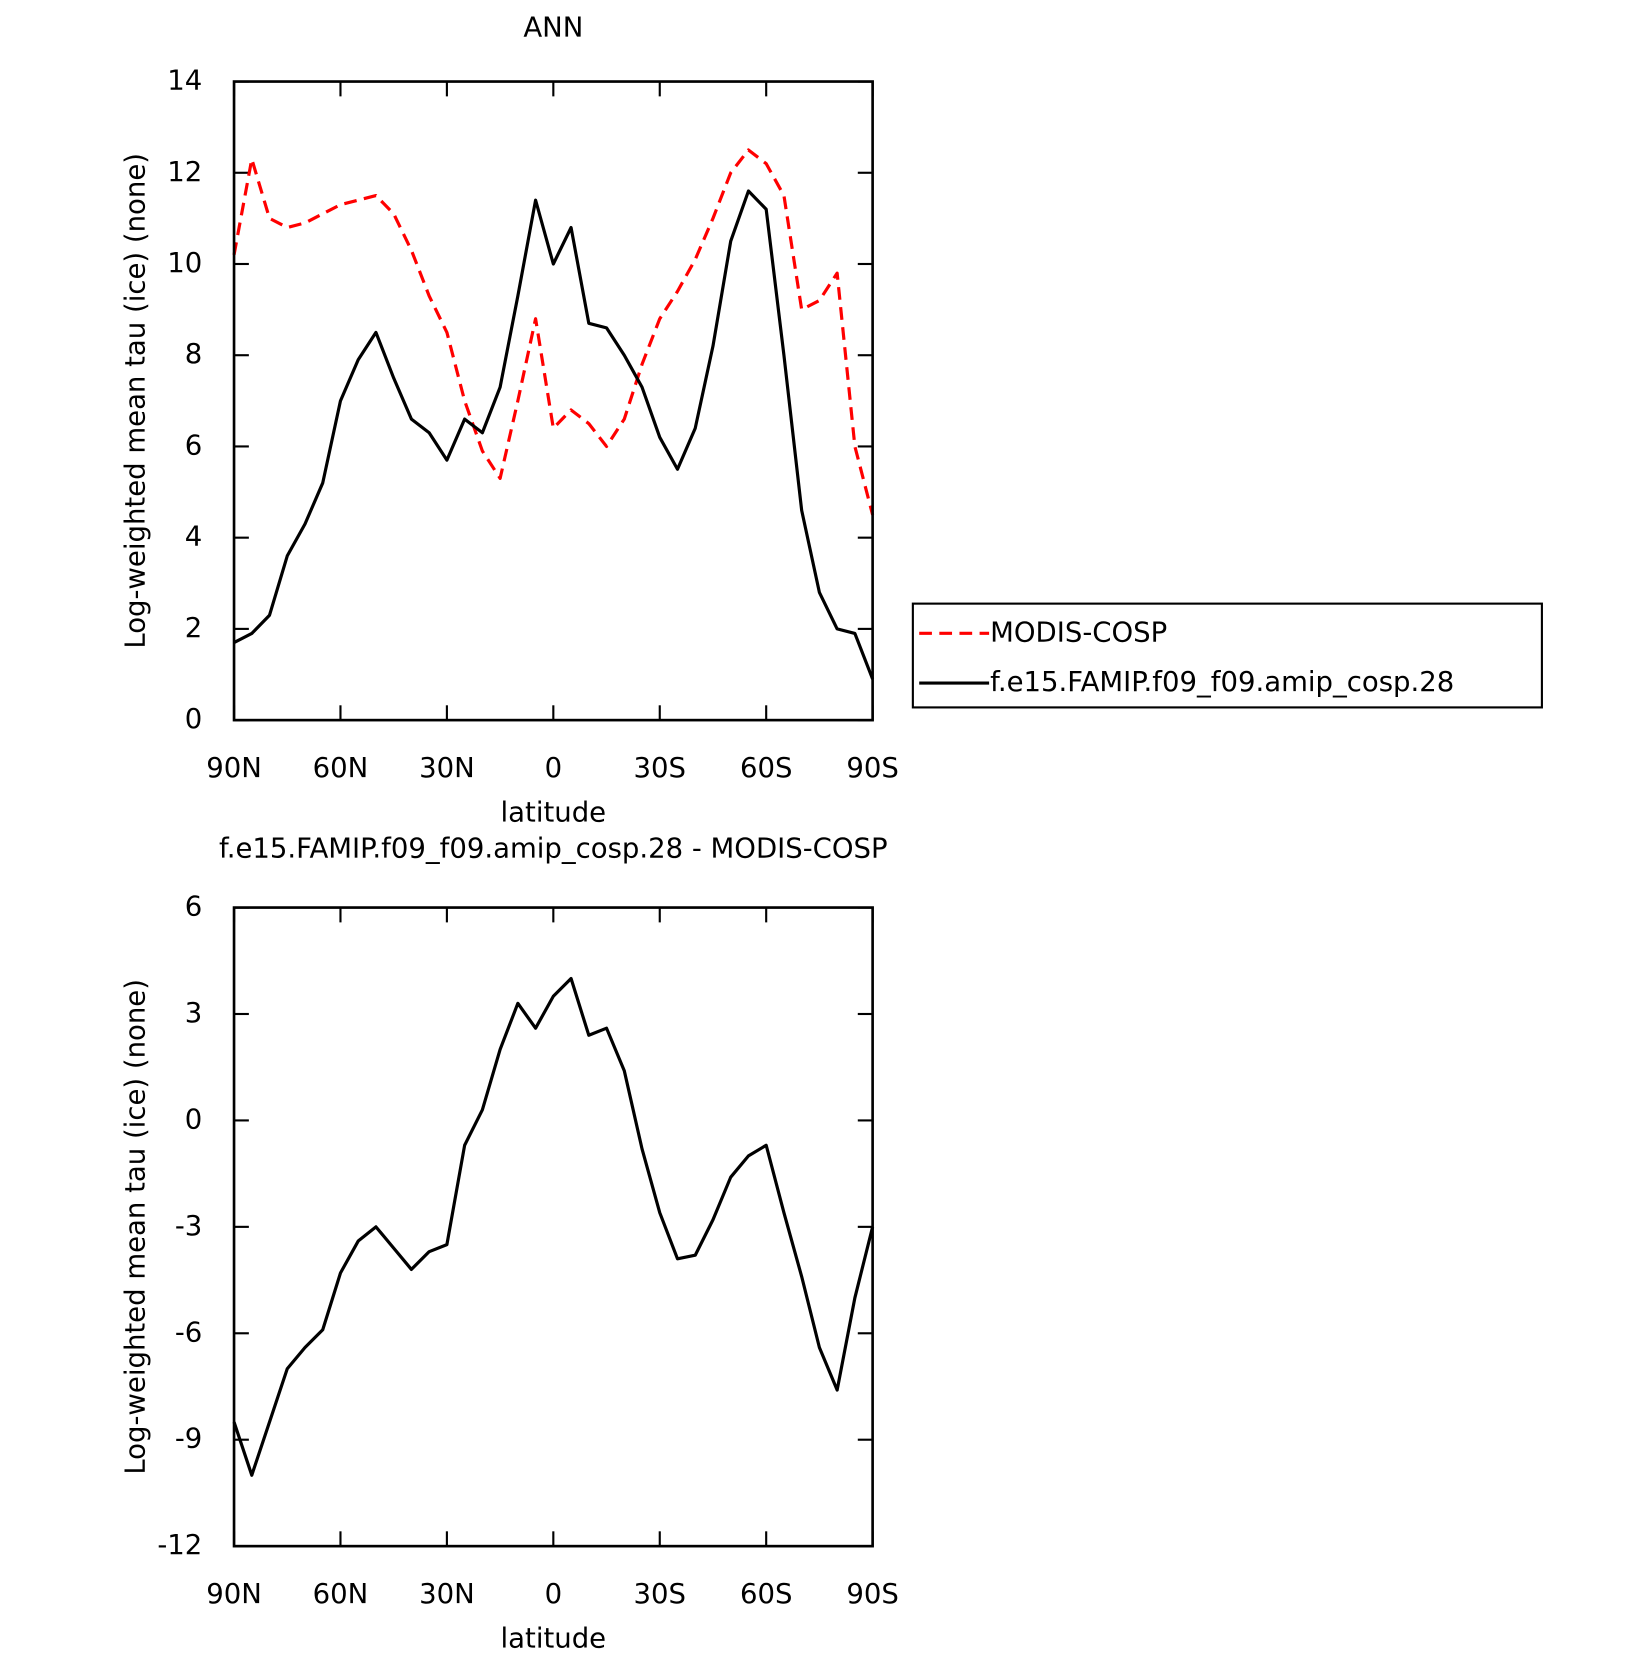  Describe the element at coordinates (184, 81) in the screenshot. I see `y-tick-label: 14` at that location.